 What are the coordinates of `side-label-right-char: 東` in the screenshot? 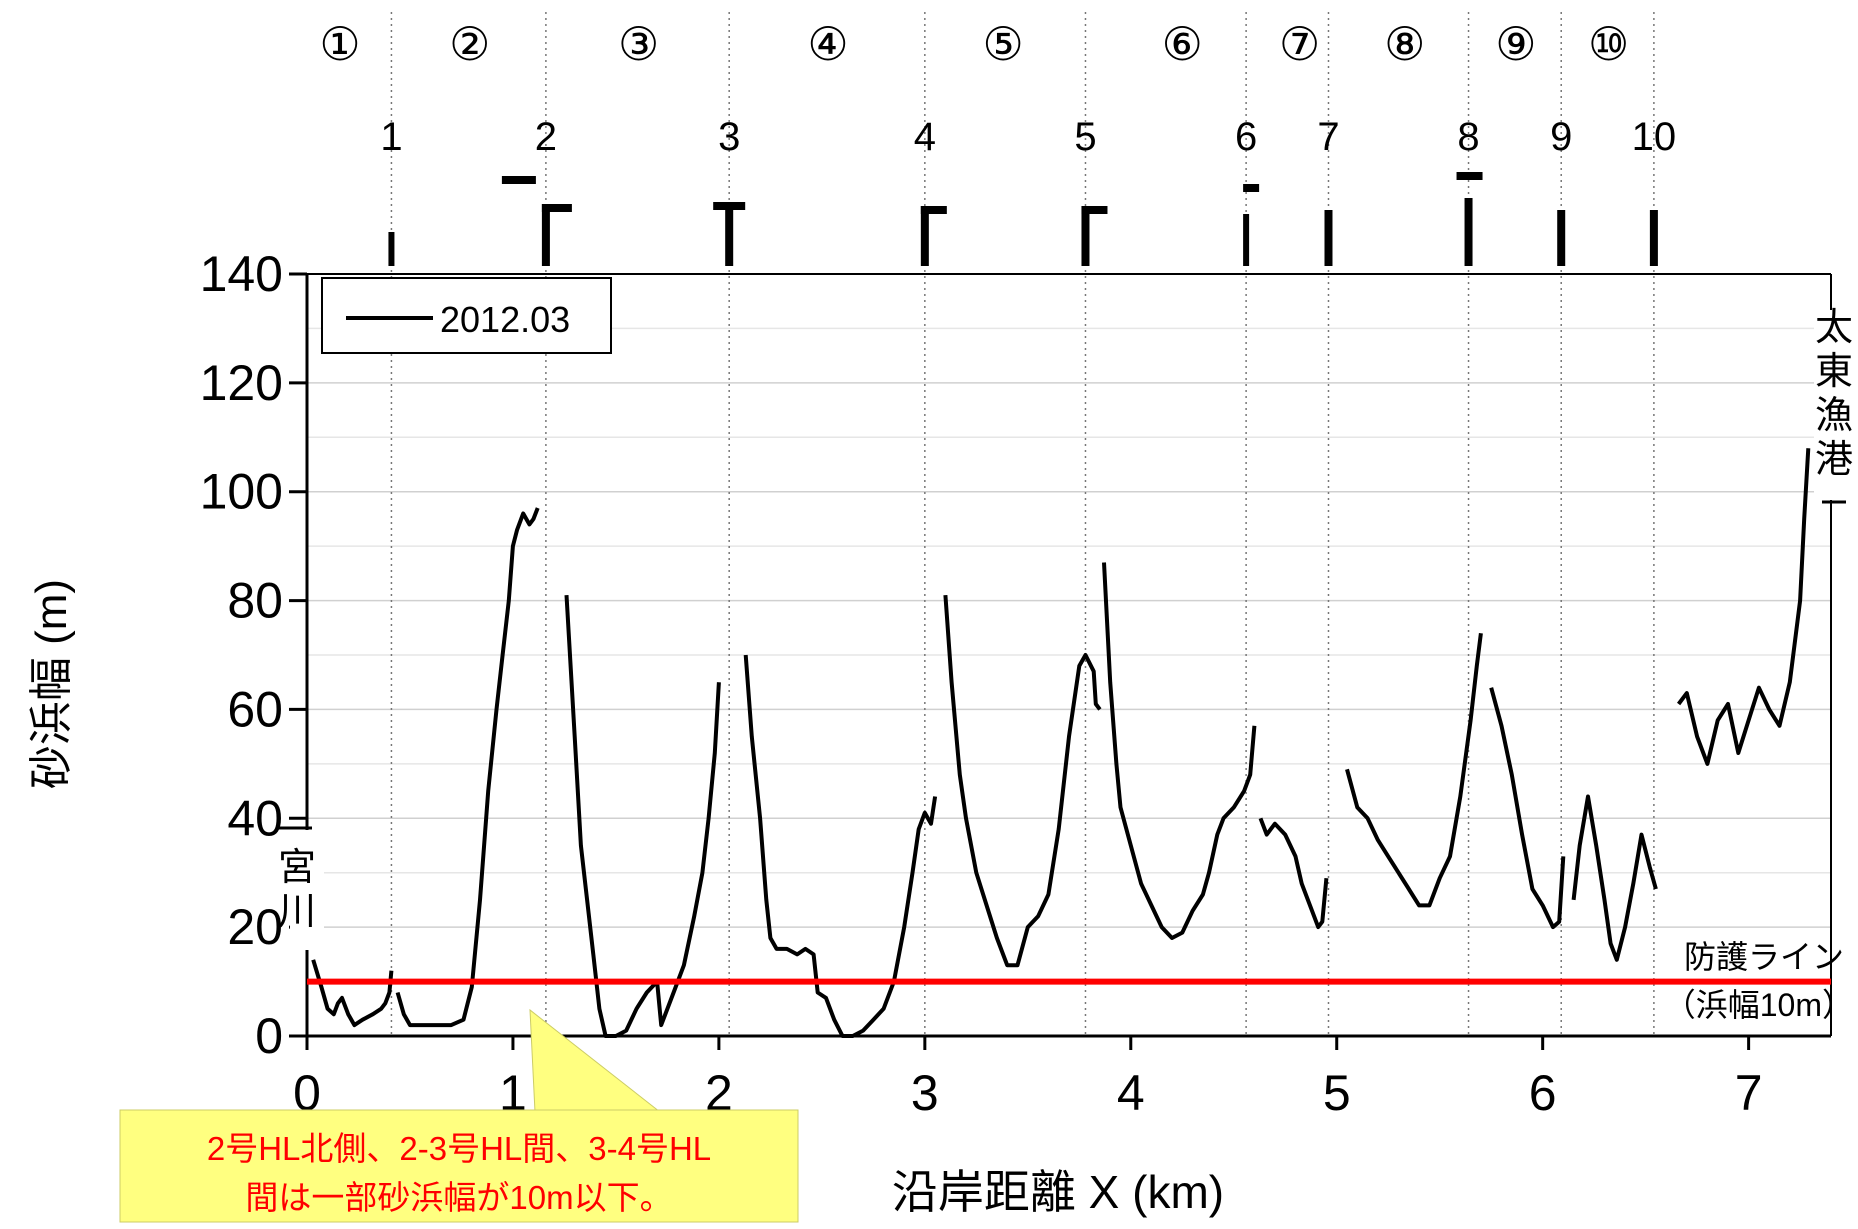 It's located at (1834, 372).